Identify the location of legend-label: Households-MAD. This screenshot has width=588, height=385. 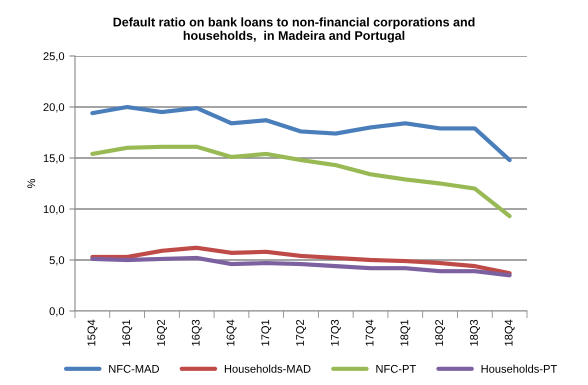
(267, 368).